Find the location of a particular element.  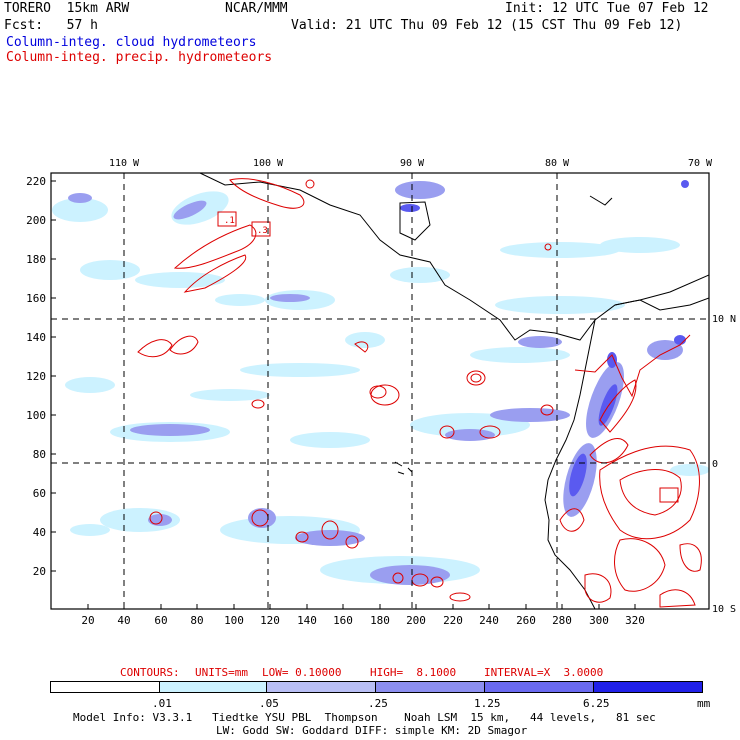

contour-keyword: CONTOURS: is located at coordinates (150, 672).